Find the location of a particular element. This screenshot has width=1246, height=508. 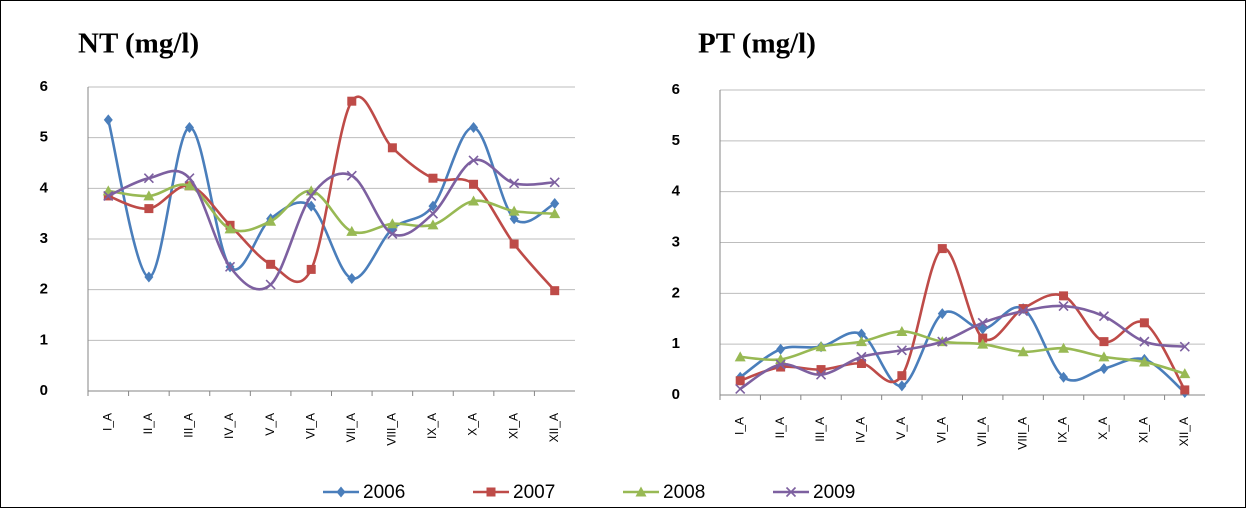

y-tick-label: 6 is located at coordinates (44, 86).